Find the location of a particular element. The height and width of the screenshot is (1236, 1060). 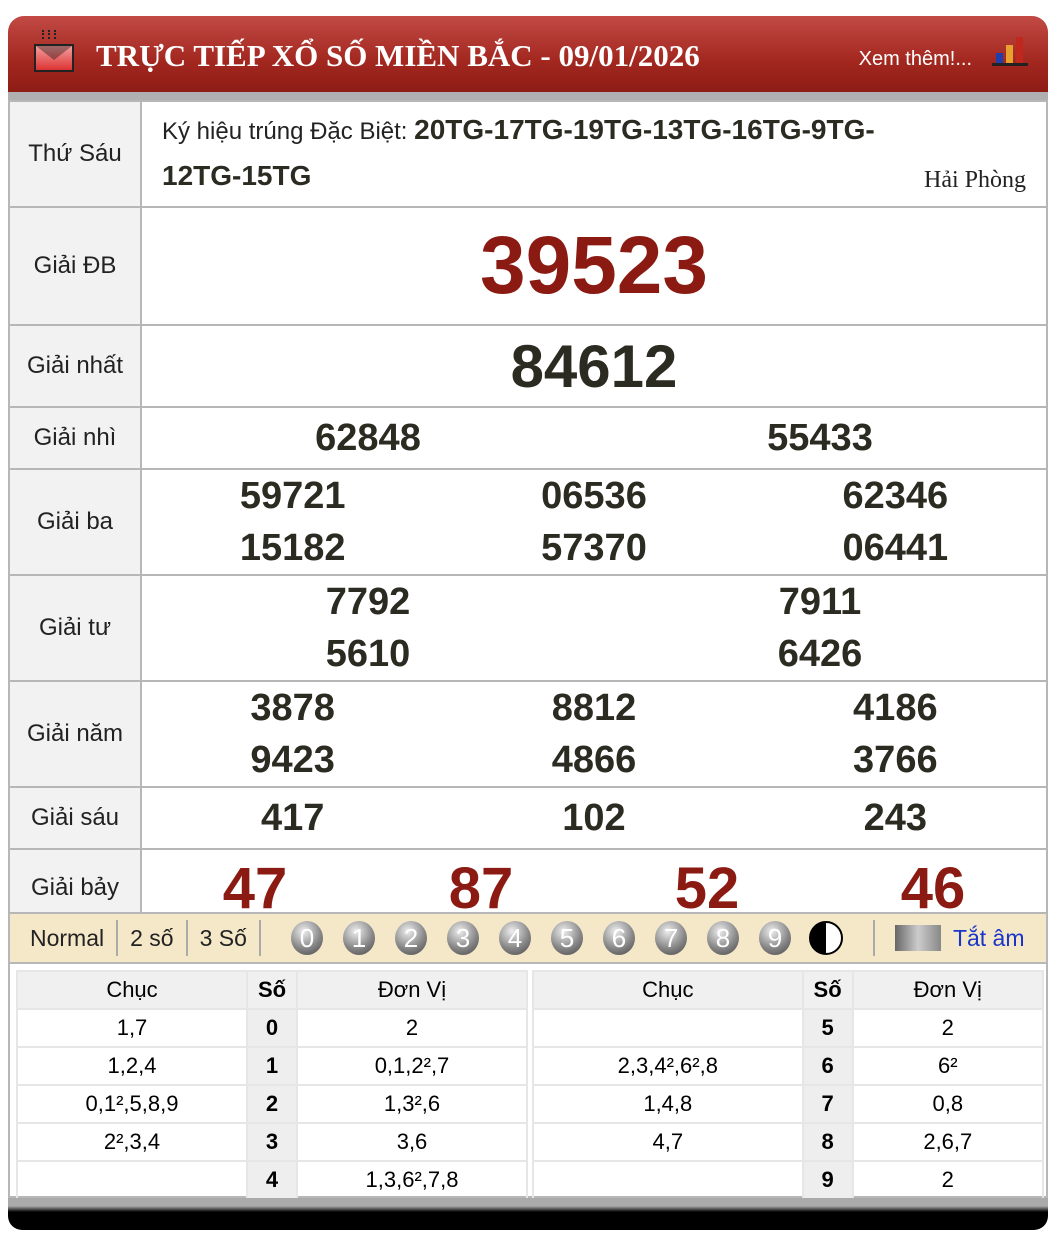

loto-chuc: 1,4,8 is located at coordinates (668, 1104).